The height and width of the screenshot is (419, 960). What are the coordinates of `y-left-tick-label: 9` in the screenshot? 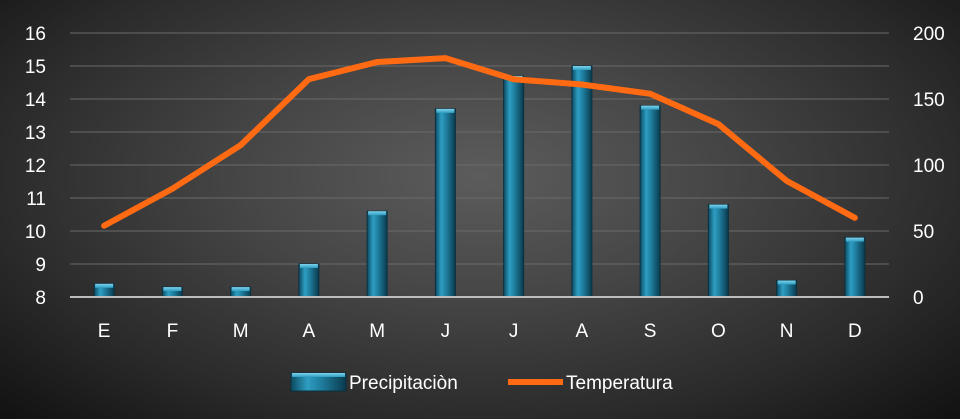 It's located at (40, 265).